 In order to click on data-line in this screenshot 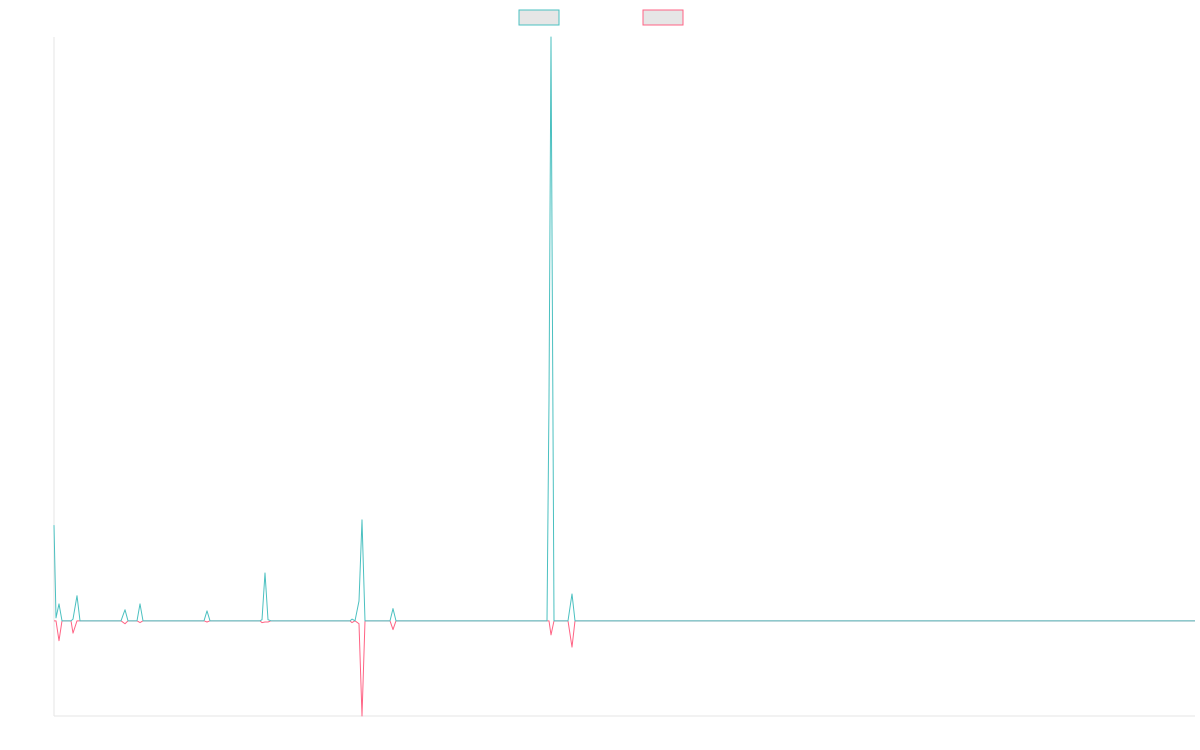, I will do `click(624, 668)`.